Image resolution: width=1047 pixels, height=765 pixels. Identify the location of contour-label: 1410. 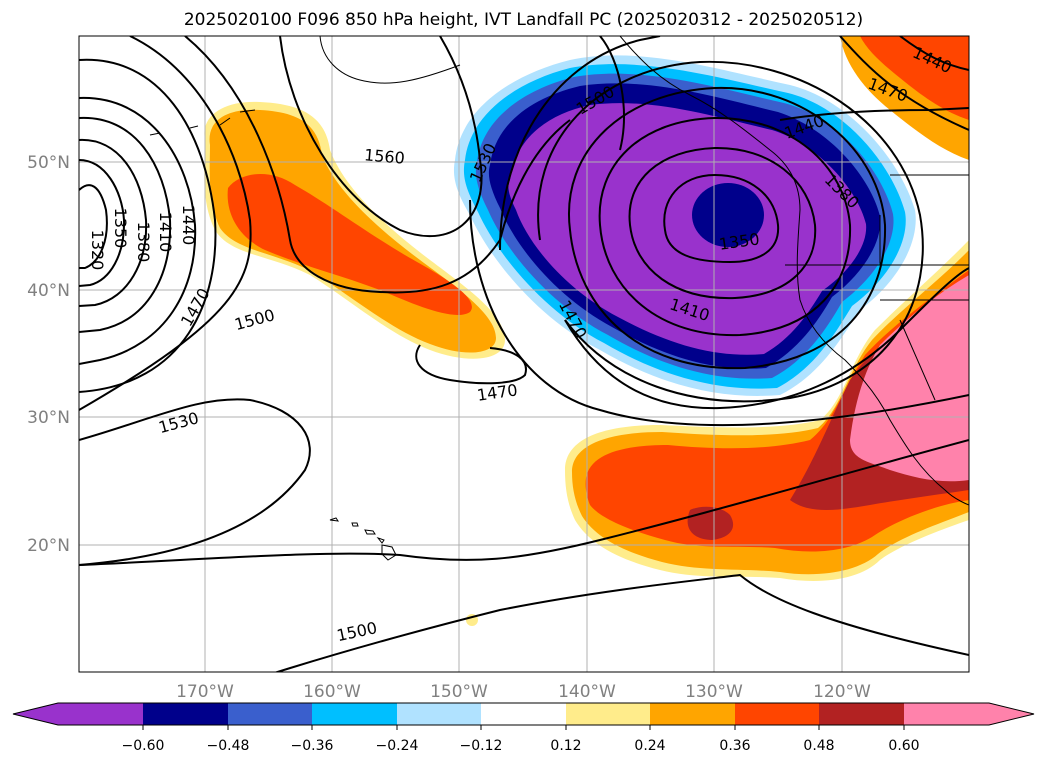
(165, 232).